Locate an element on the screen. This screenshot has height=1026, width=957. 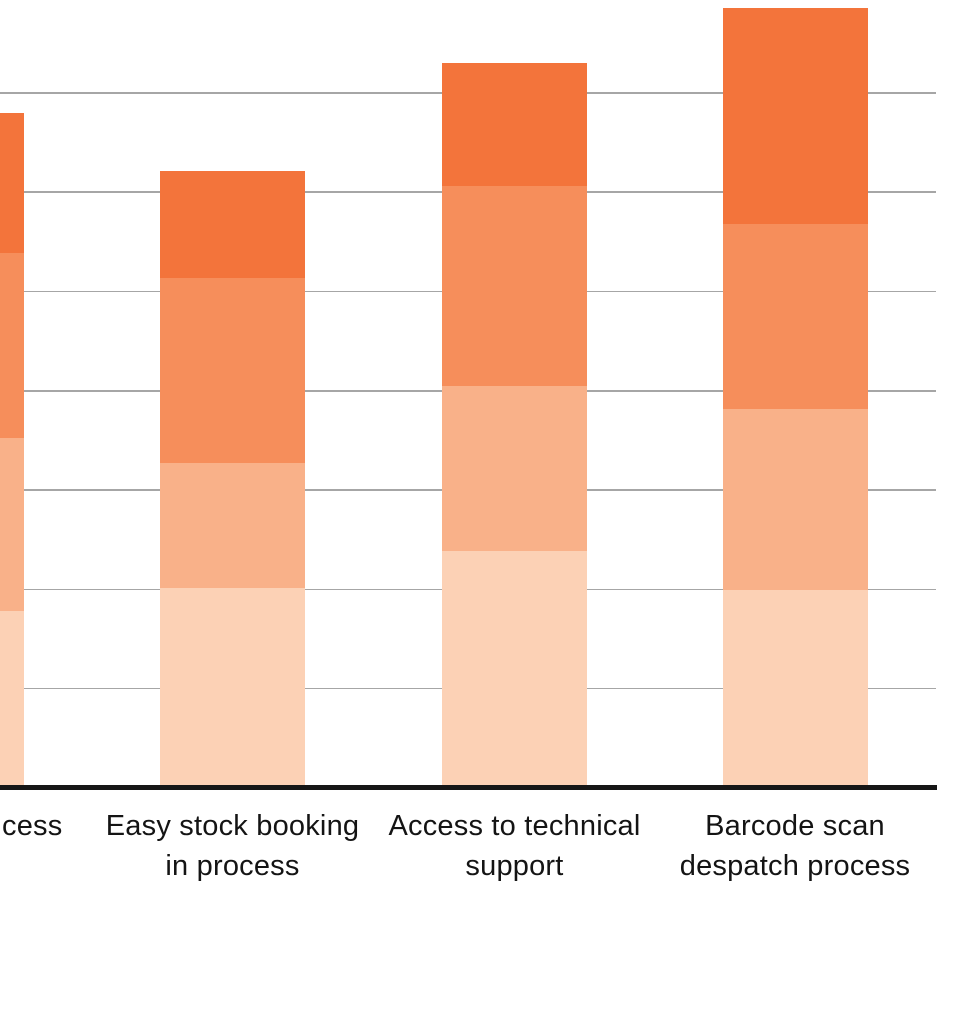
x-axis-label-line: Easy stock booking is located at coordinates (232, 826).